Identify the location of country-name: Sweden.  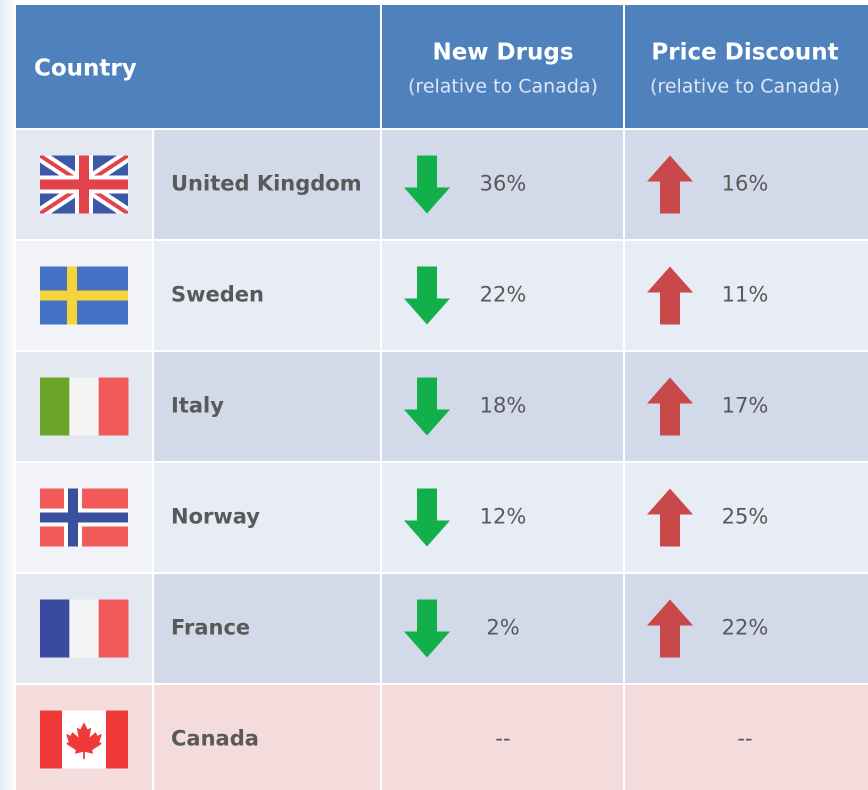
(217, 295).